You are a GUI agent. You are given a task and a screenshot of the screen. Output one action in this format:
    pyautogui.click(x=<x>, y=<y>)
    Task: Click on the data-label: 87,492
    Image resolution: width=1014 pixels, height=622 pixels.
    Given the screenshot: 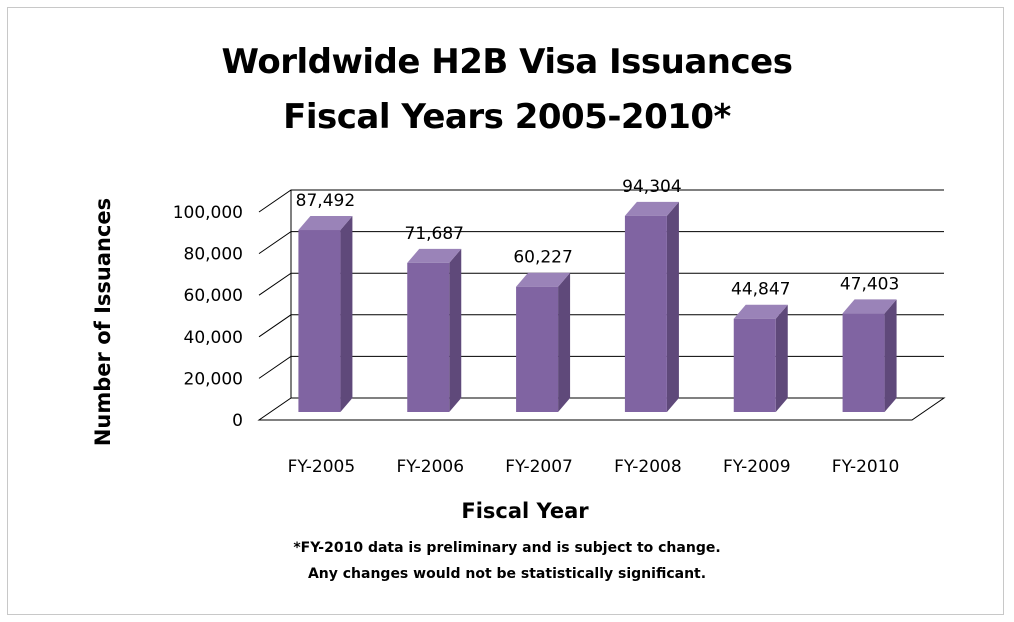 What is the action you would take?
    pyautogui.click(x=325, y=201)
    